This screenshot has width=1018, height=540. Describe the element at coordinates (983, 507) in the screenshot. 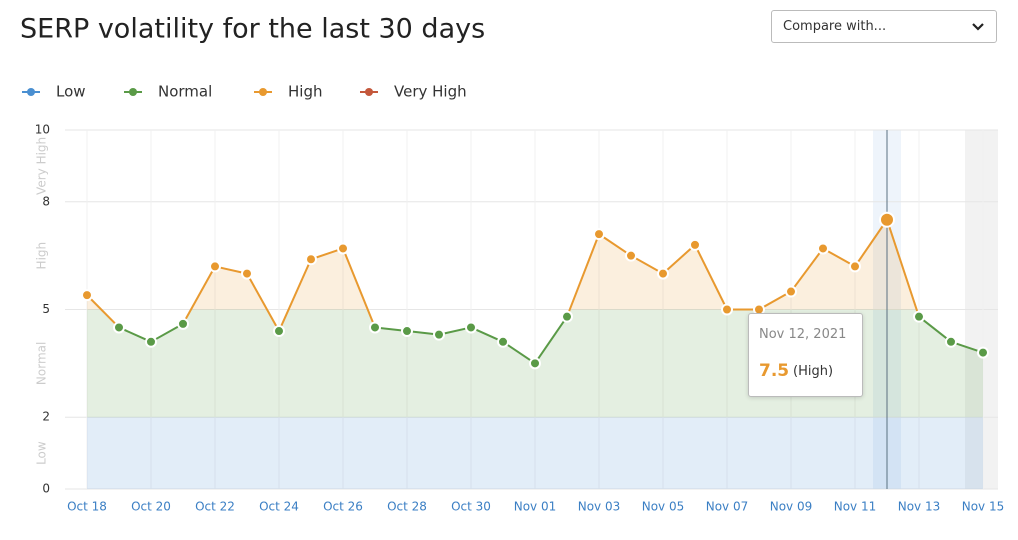

I see `x-tick-label: Nov 15` at that location.